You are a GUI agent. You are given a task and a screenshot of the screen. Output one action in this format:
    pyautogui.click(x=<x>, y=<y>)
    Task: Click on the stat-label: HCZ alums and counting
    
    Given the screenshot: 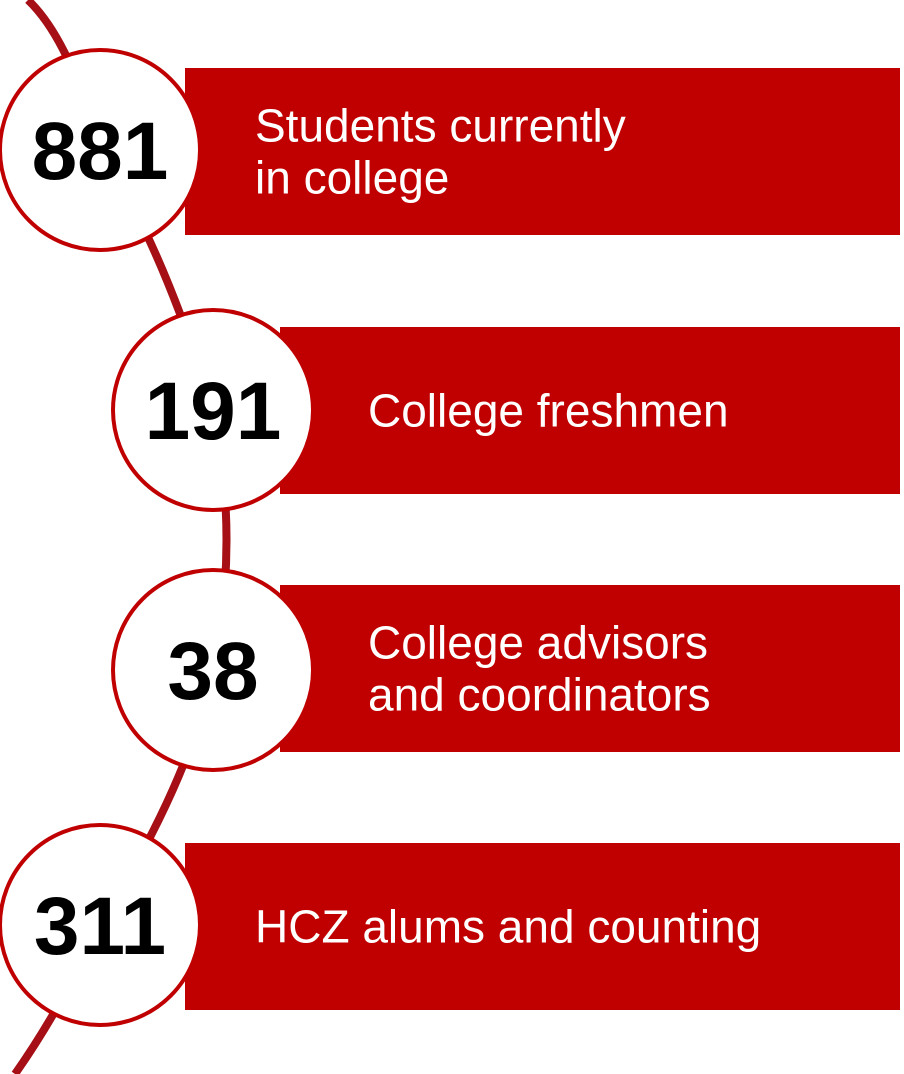 What is the action you would take?
    pyautogui.click(x=508, y=927)
    